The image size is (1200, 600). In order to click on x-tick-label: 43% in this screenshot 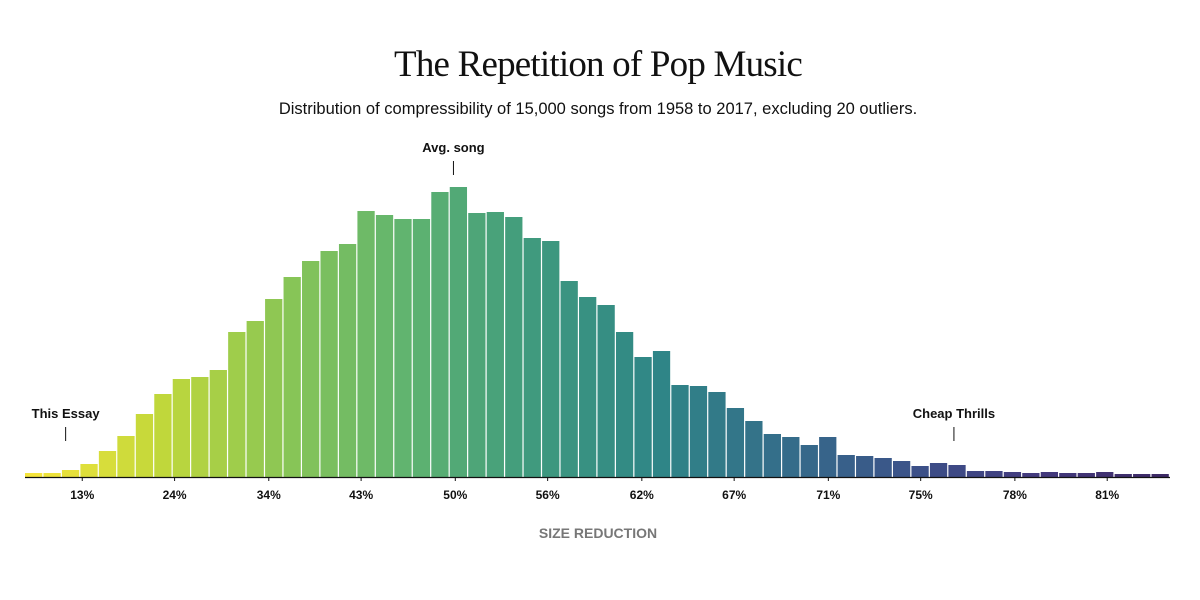, I will do `click(361, 495)`.